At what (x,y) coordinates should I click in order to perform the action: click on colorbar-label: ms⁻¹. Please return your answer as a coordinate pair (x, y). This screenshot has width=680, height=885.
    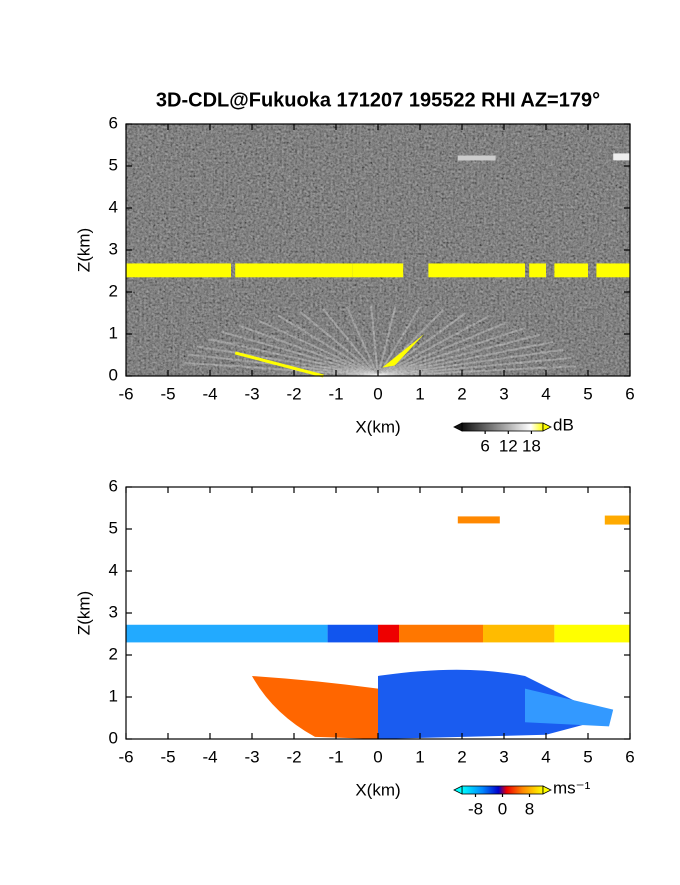
    Looking at the image, I should click on (572, 787).